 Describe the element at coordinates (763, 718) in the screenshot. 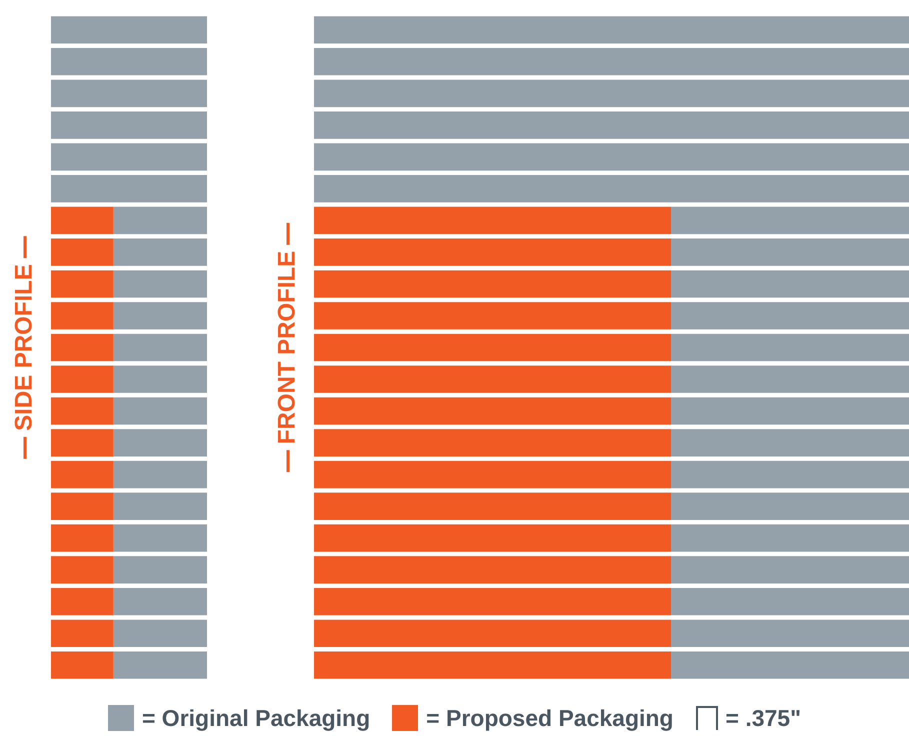

I see `text: = .375"` at that location.